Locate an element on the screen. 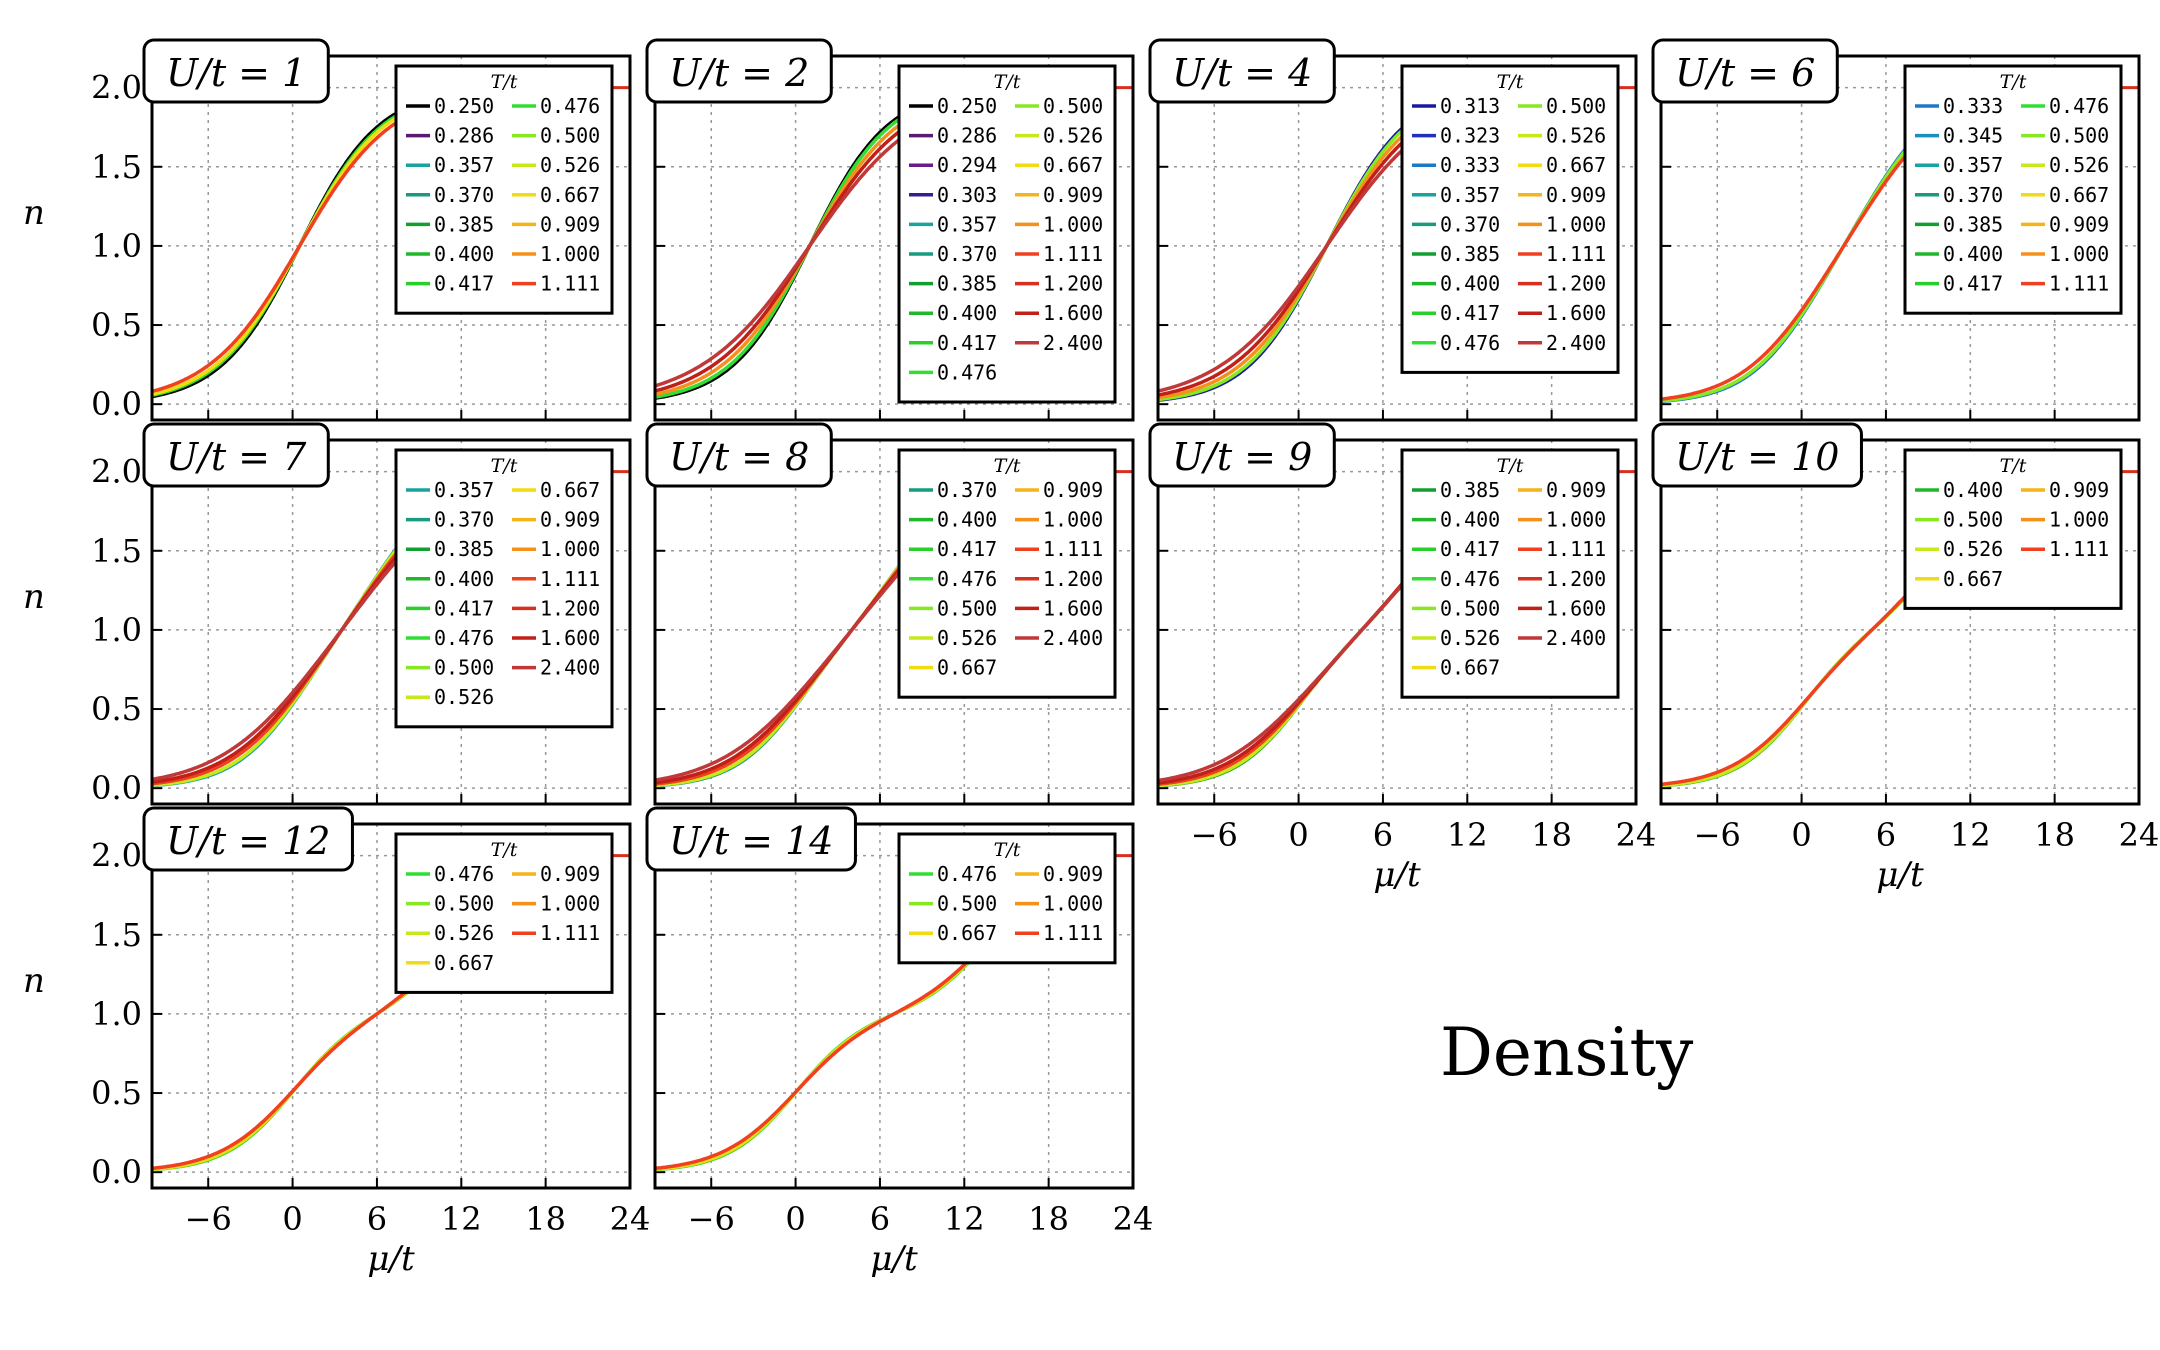 This screenshot has width=2160, height=1350. panel-title: U/t = 2 is located at coordinates (739, 73).